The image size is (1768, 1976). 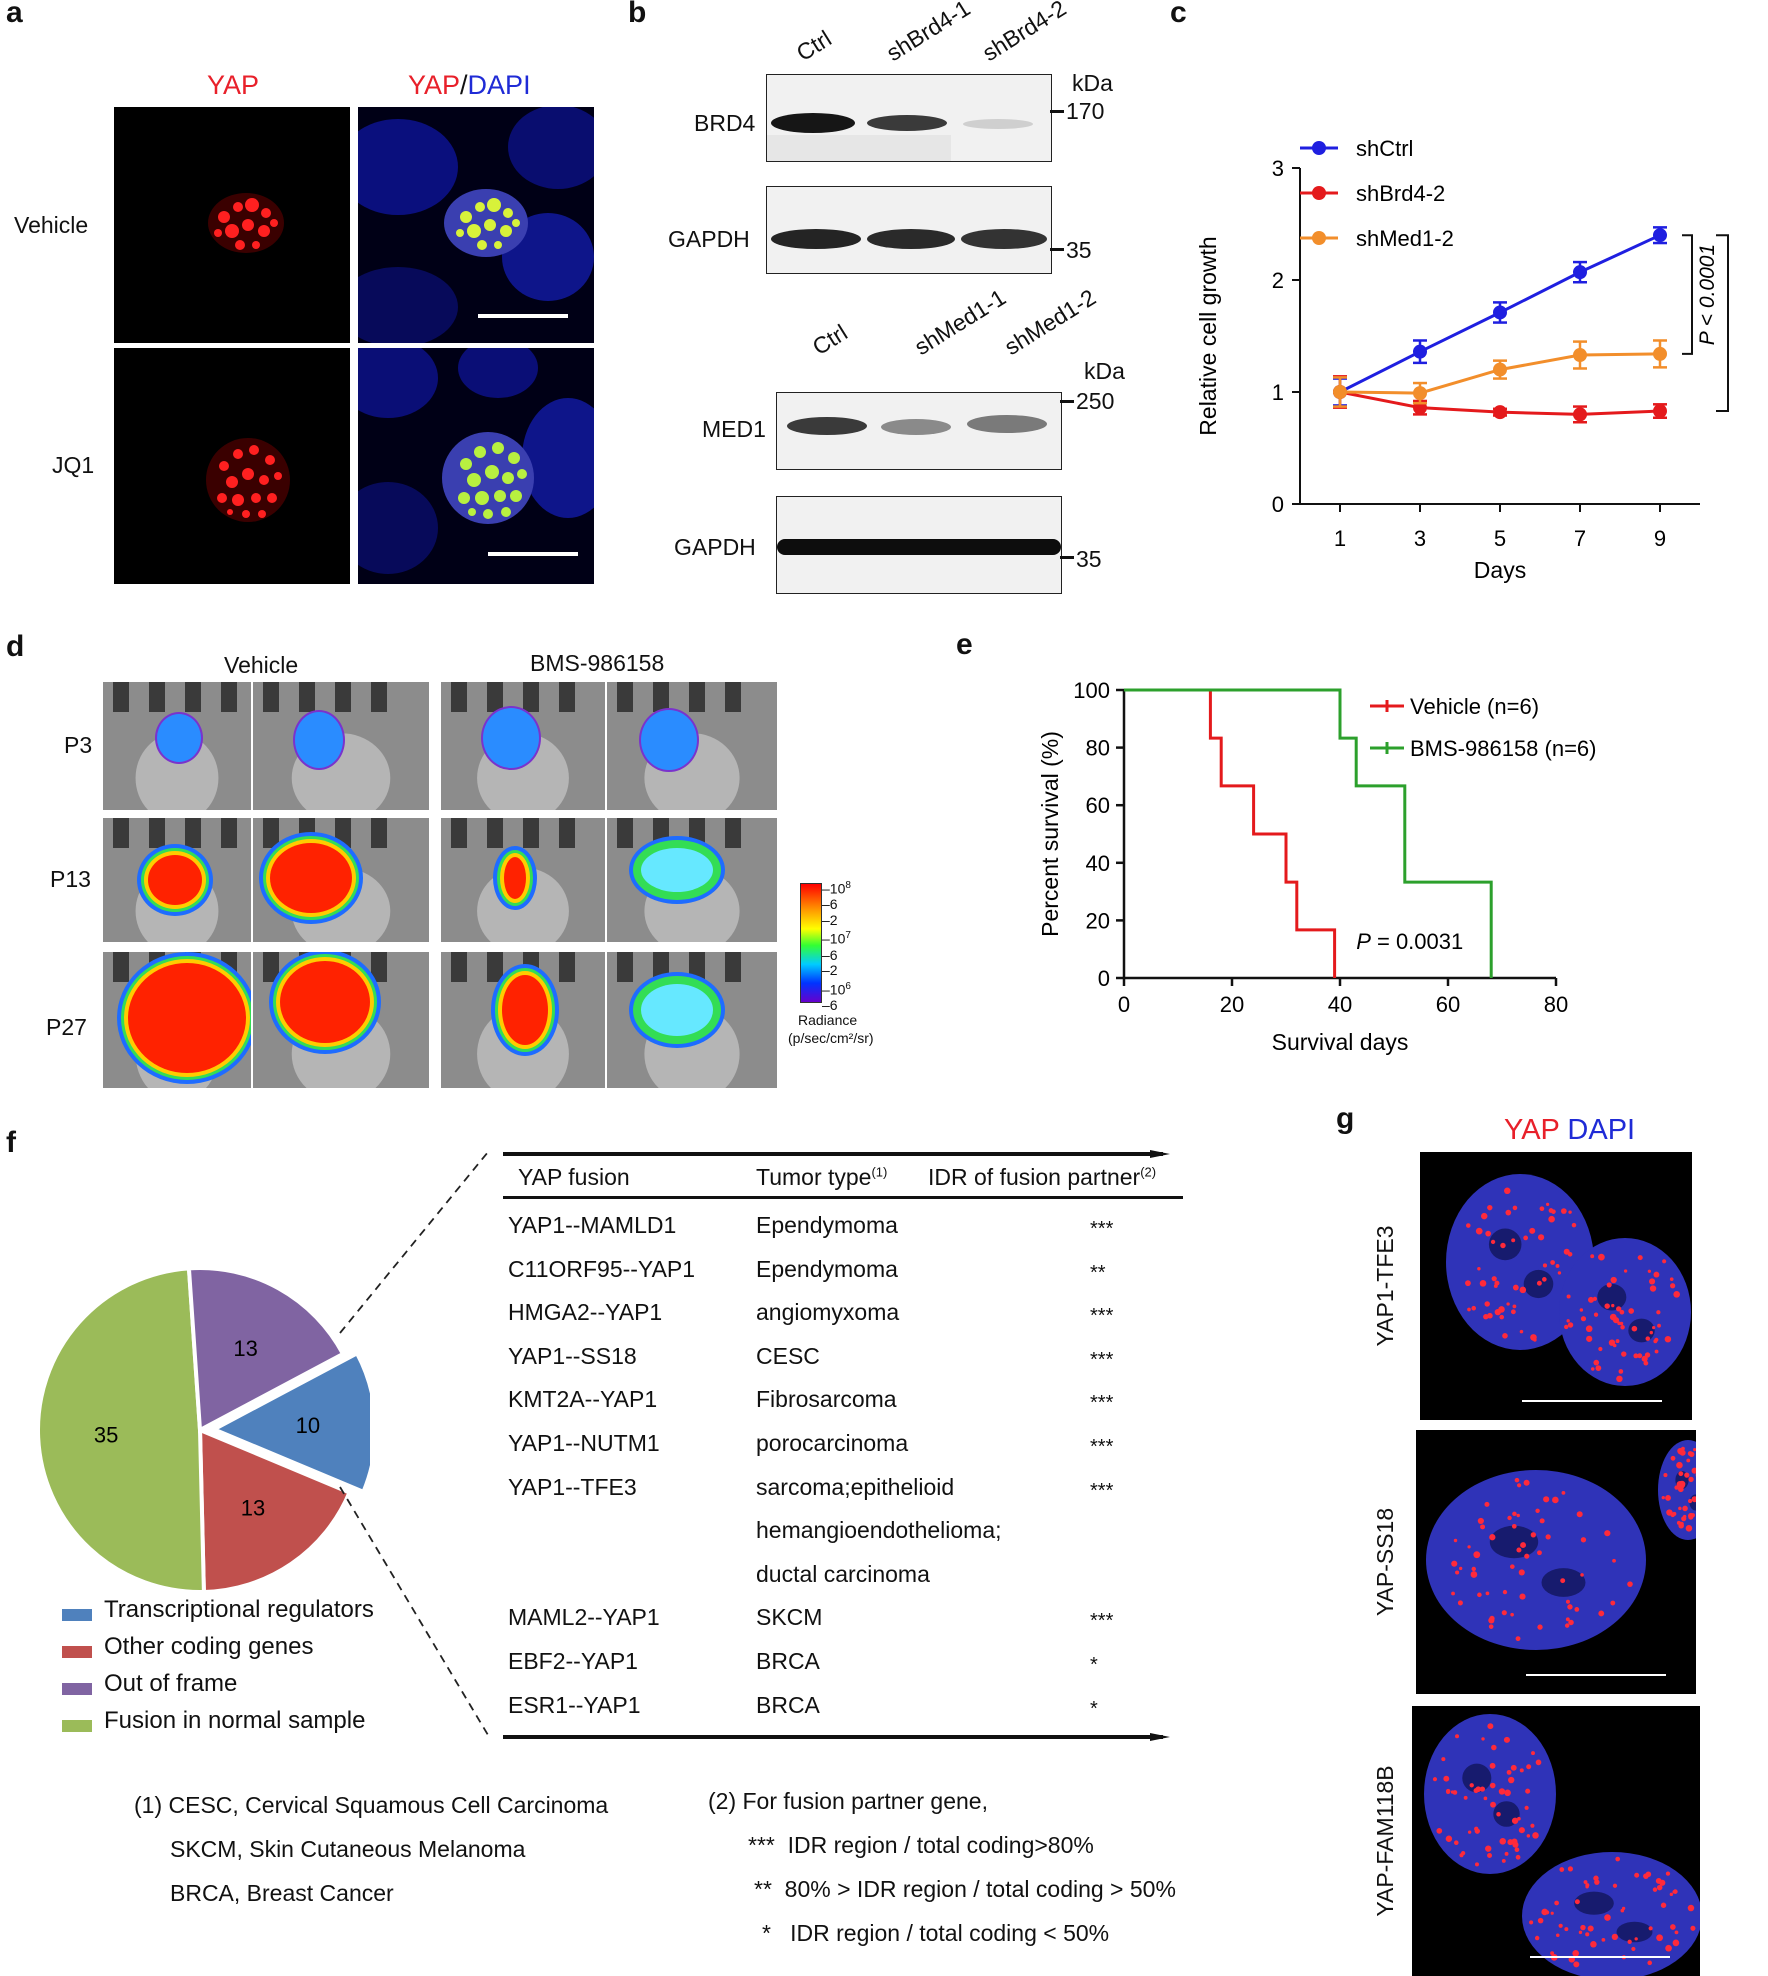 I want to click on x-tick-label: 40, so click(x=1340, y=1004).